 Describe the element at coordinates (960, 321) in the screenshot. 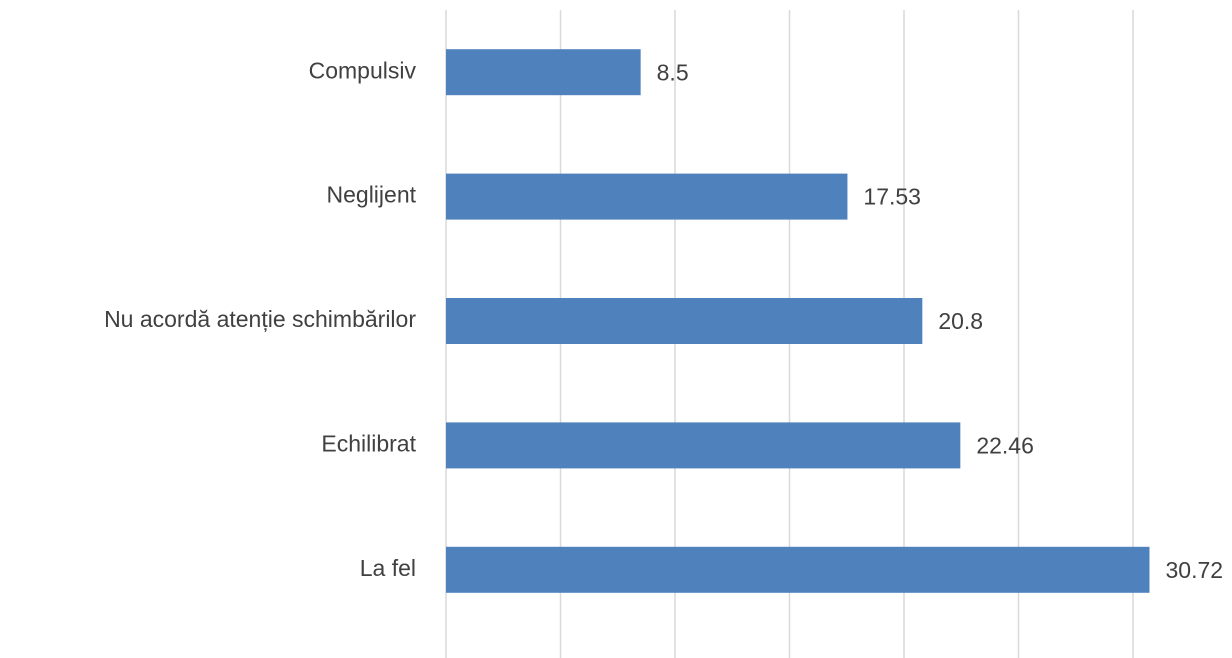

I see `data-label: 20.8` at that location.